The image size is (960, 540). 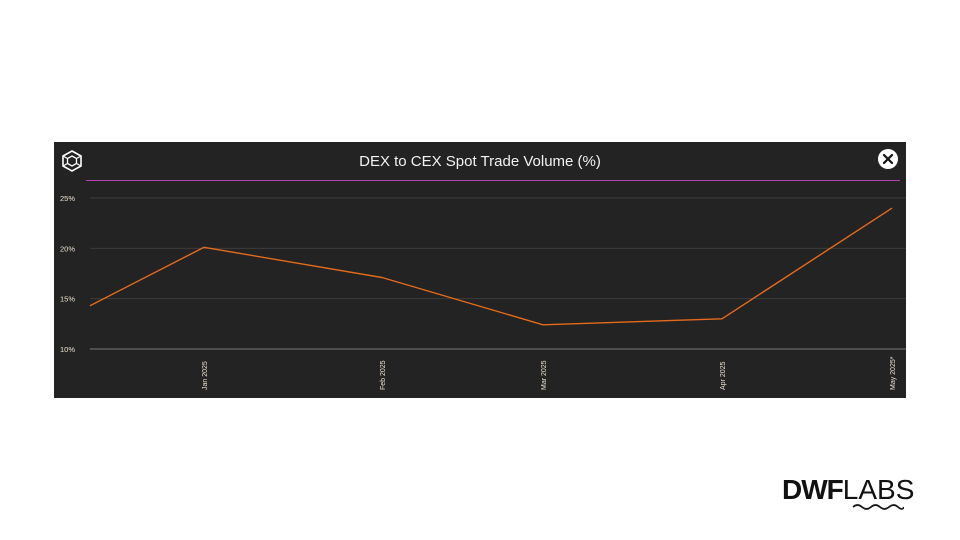 I want to click on brand-bold: DWF, so click(x=813, y=489).